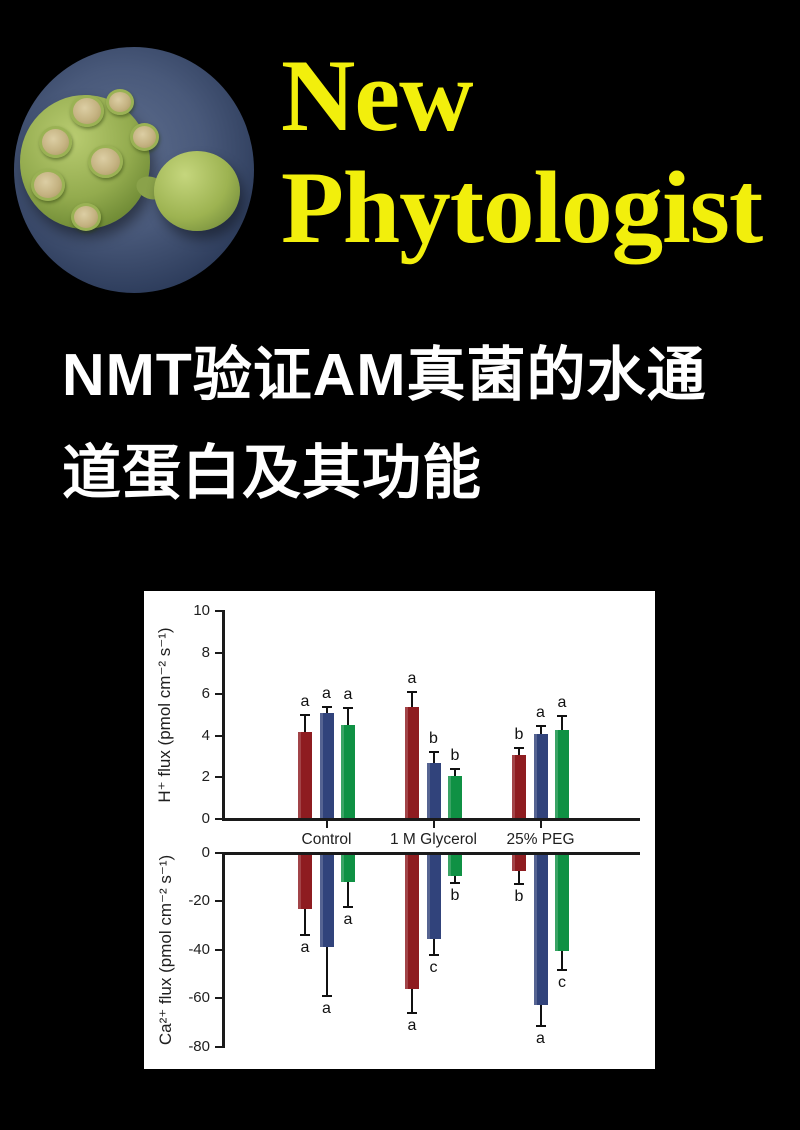 Image resolution: width=800 pixels, height=1130 pixels. What do you see at coordinates (205, 852) in the screenshot?
I see `y-tick-label: 0` at bounding box center [205, 852].